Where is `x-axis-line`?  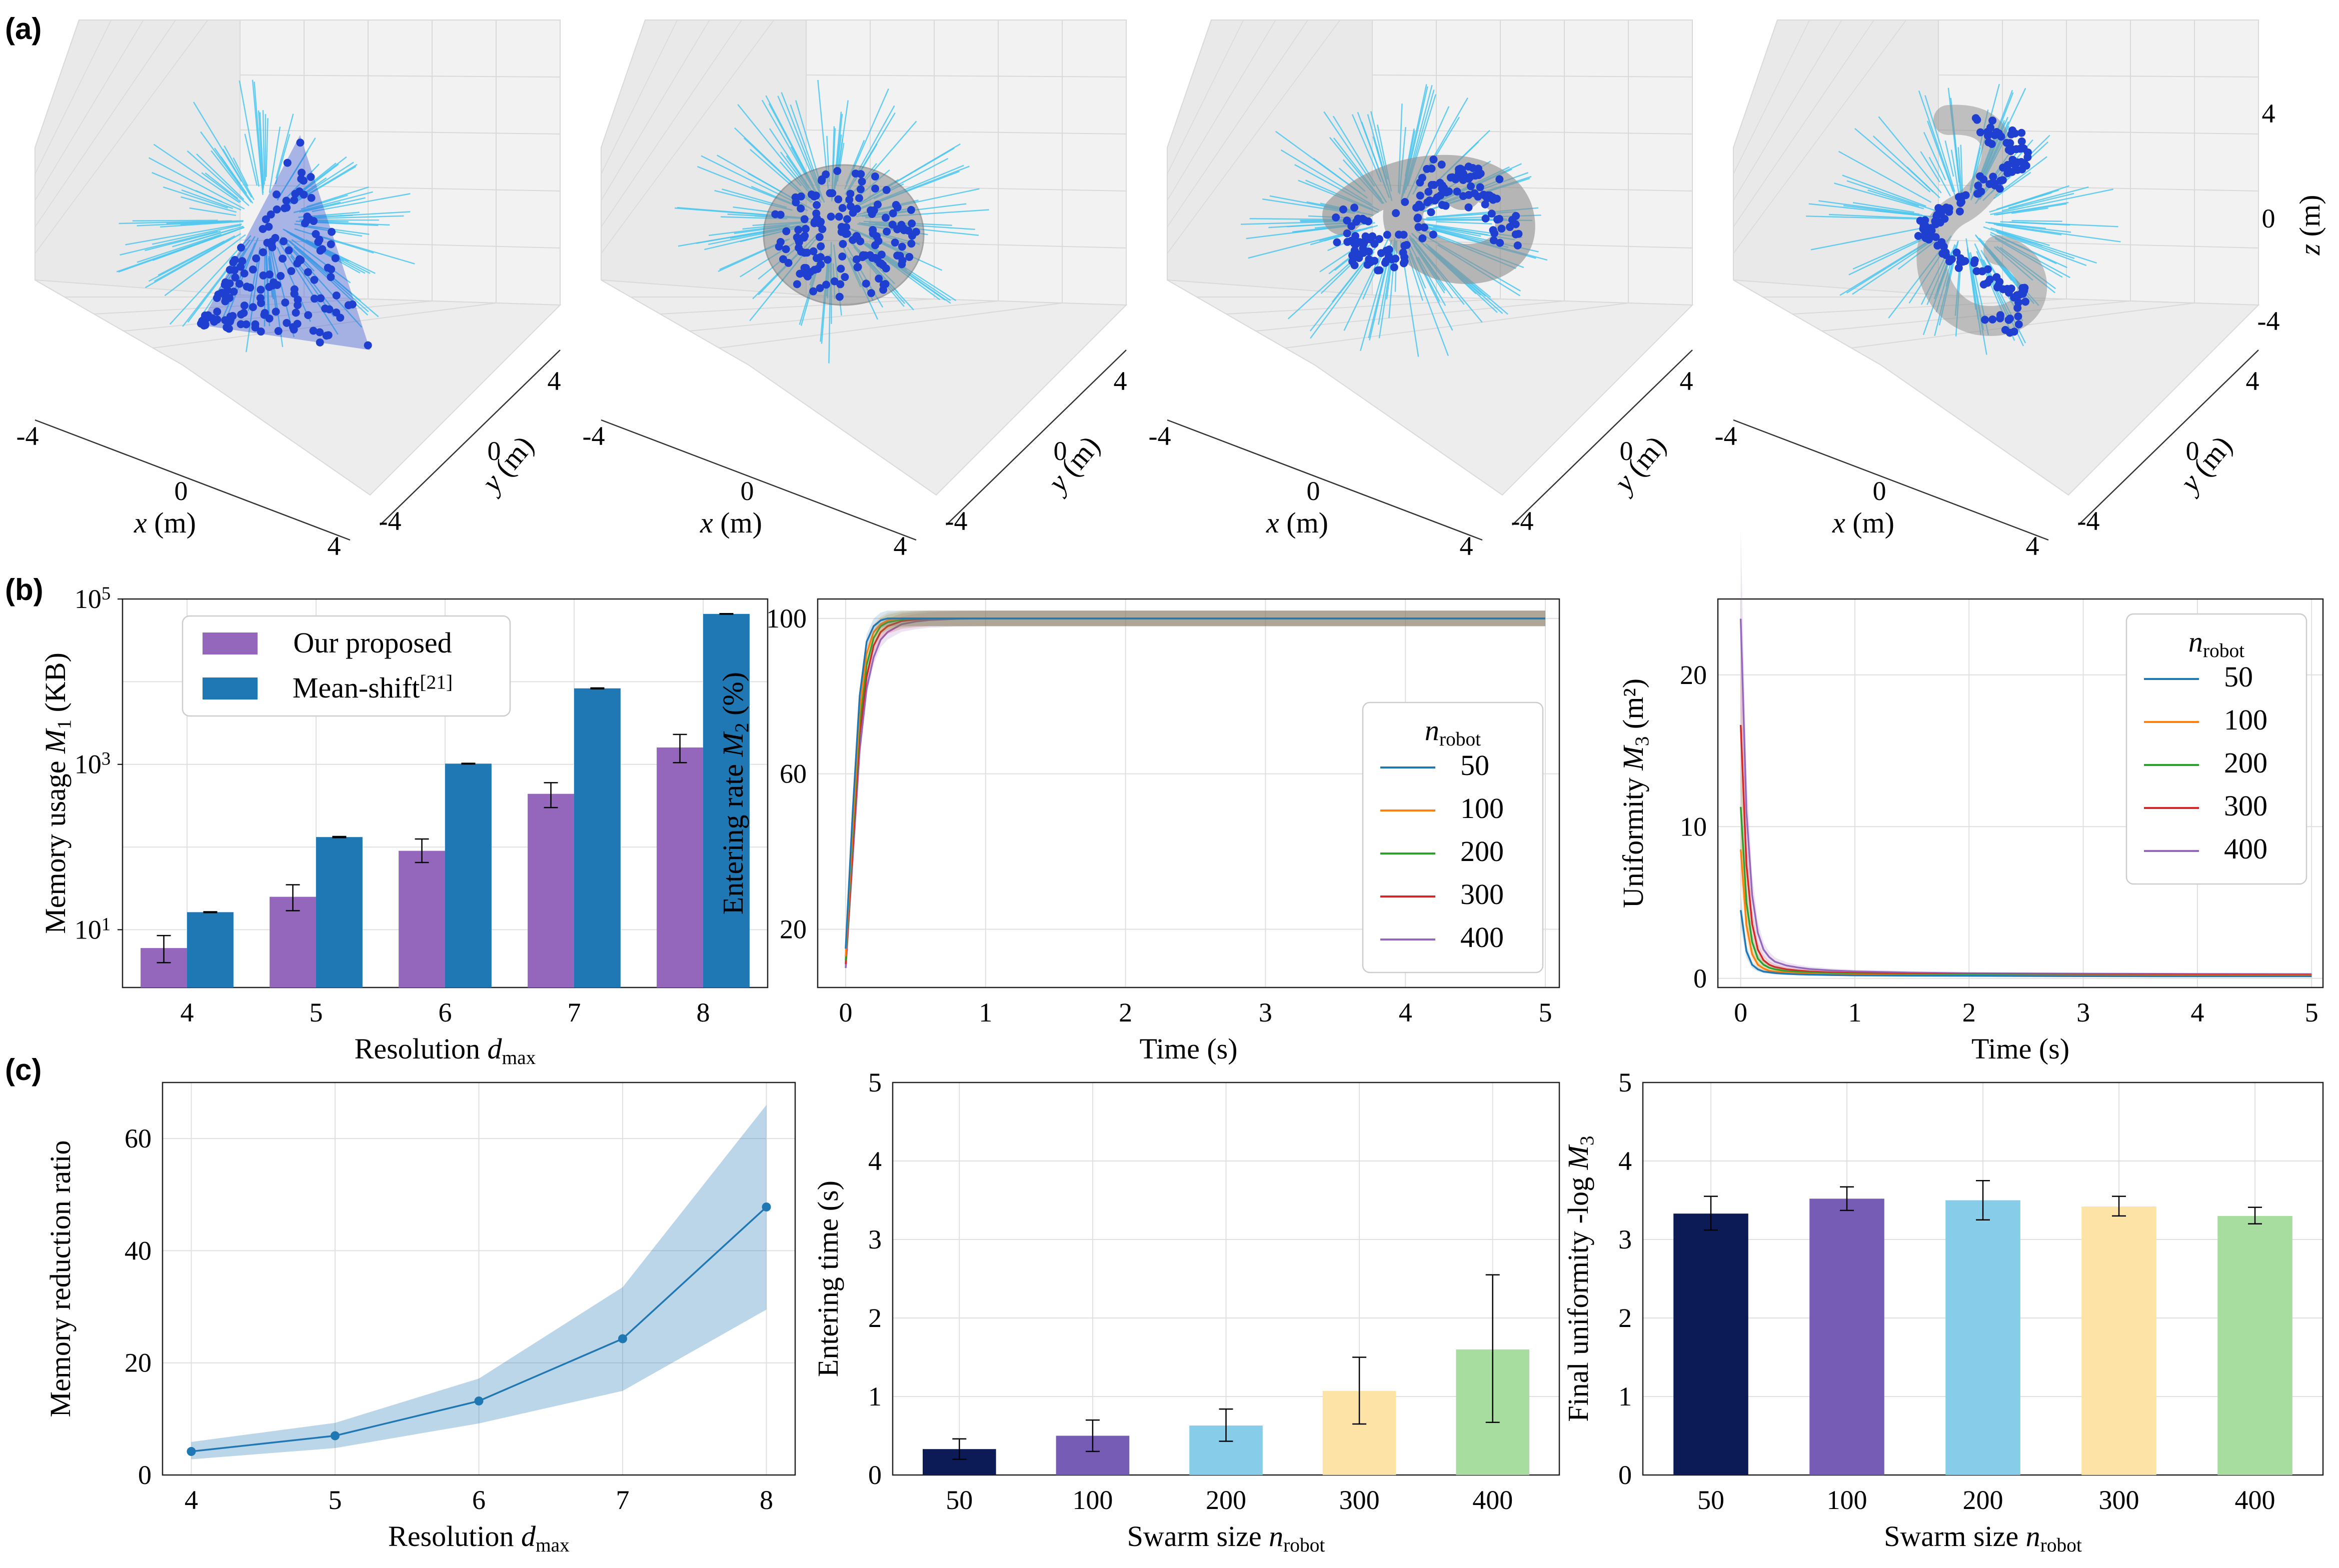
x-axis-line is located at coordinates (759, 480).